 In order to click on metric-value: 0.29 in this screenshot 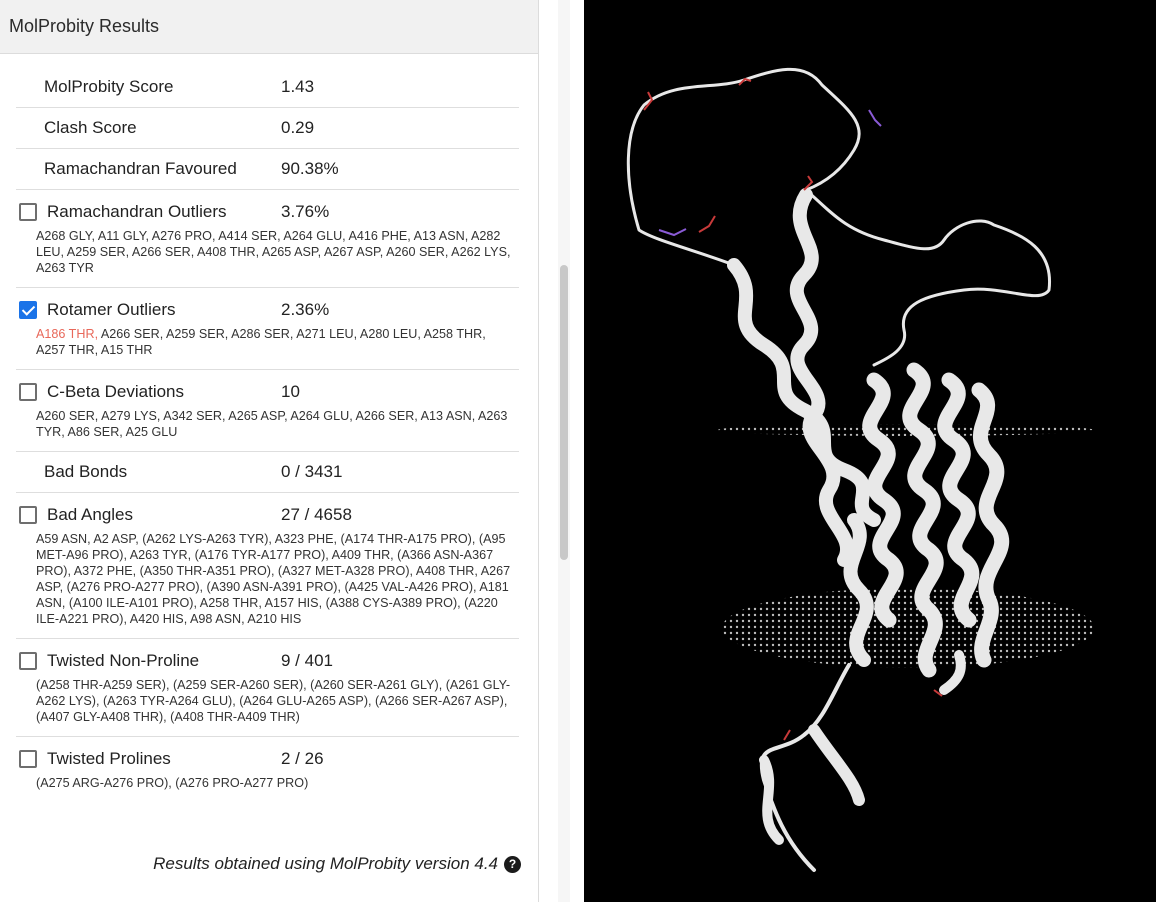, I will do `click(298, 127)`.